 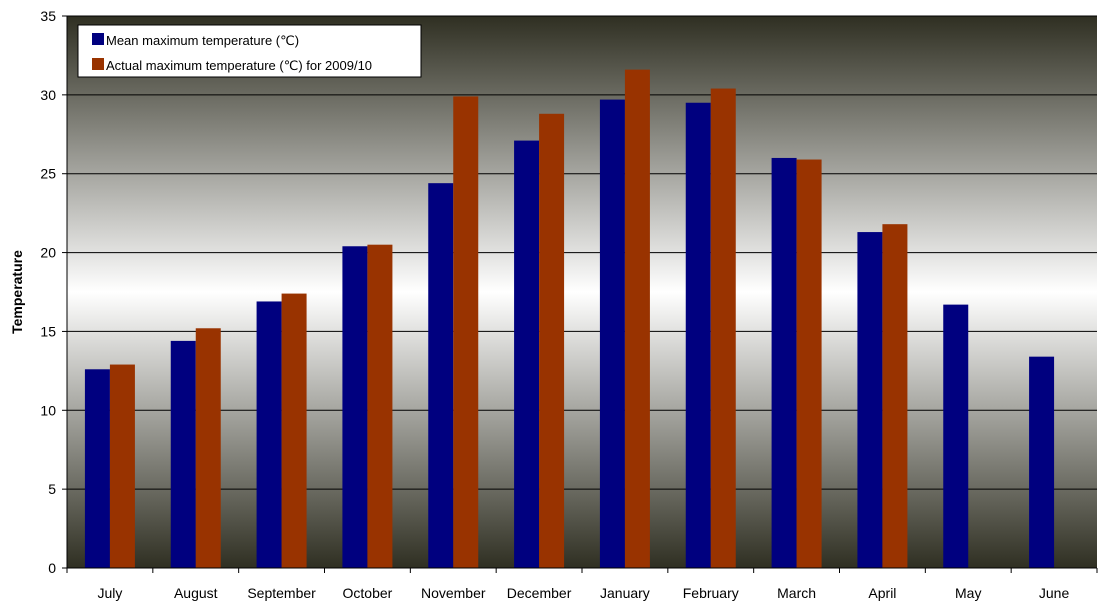 What do you see at coordinates (637, 318) in the screenshot?
I see `bar-actual-january` at bounding box center [637, 318].